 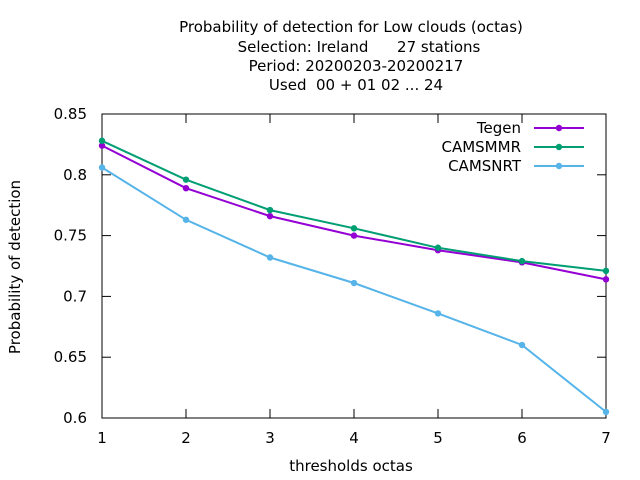 I want to click on legend-label: CAMSNRT, so click(x=485, y=166).